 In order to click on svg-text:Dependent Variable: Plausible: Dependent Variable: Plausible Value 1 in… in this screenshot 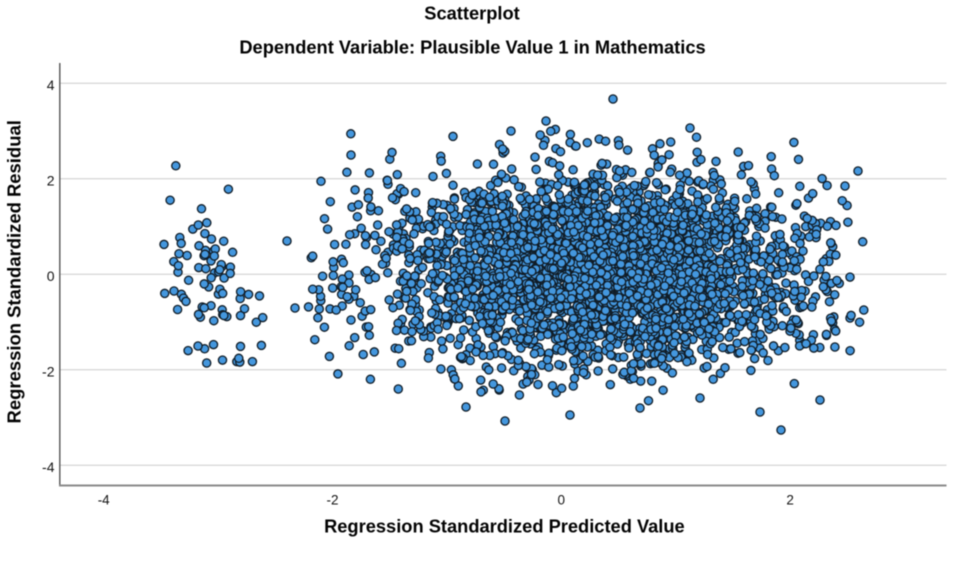, I will do `click(472, 46)`.